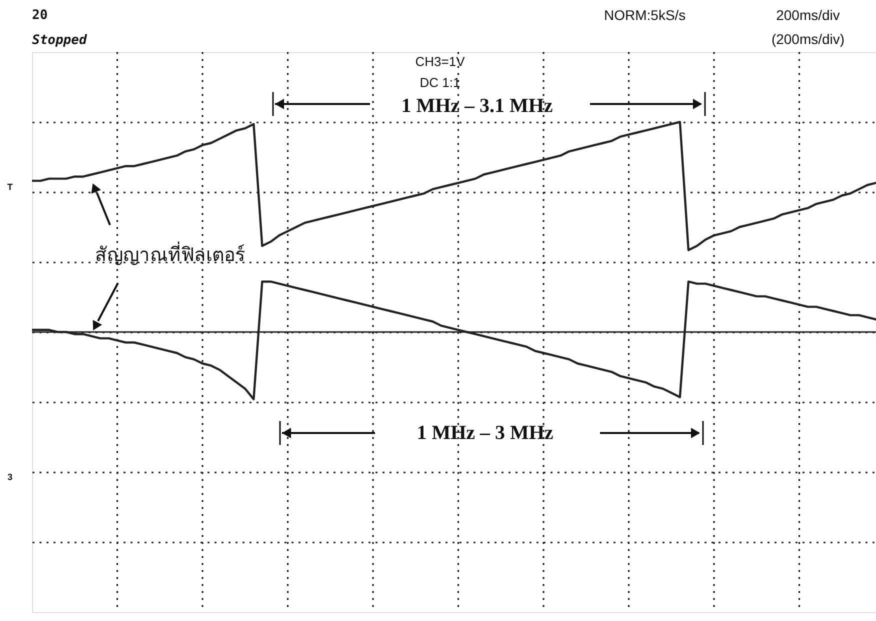 This screenshot has width=876, height=621. I want to click on text: Stopped, so click(60, 40).